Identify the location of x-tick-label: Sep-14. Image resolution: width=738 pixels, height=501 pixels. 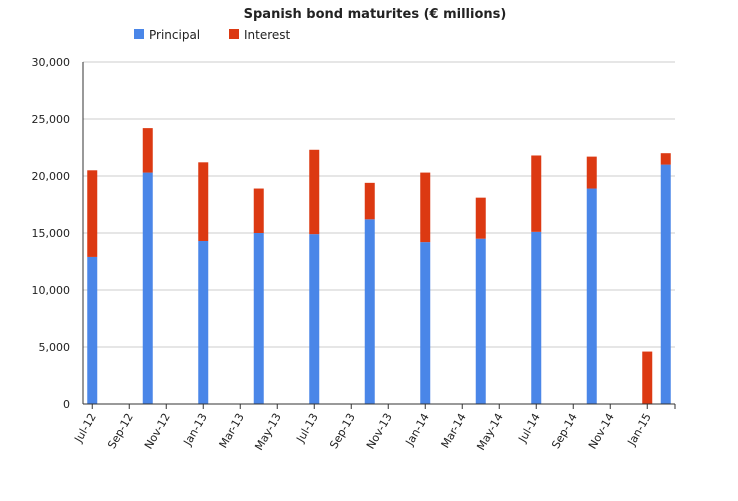
(564, 431).